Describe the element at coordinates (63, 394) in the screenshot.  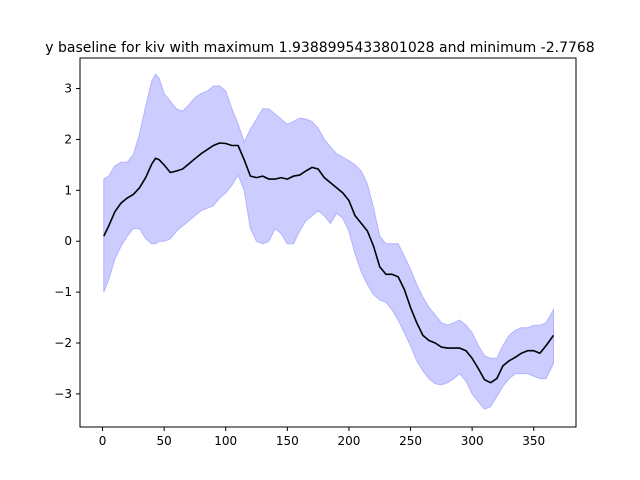
I see `y-tick-label: −3` at that location.